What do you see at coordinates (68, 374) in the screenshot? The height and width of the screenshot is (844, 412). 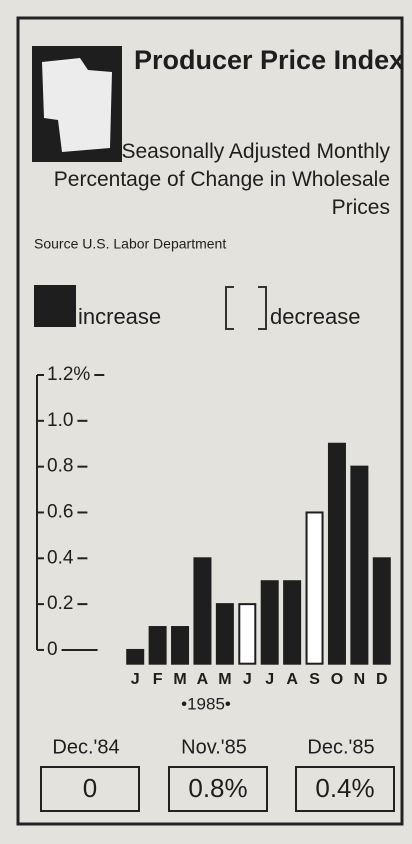 I see `y-tick-label: 1.2%` at bounding box center [68, 374].